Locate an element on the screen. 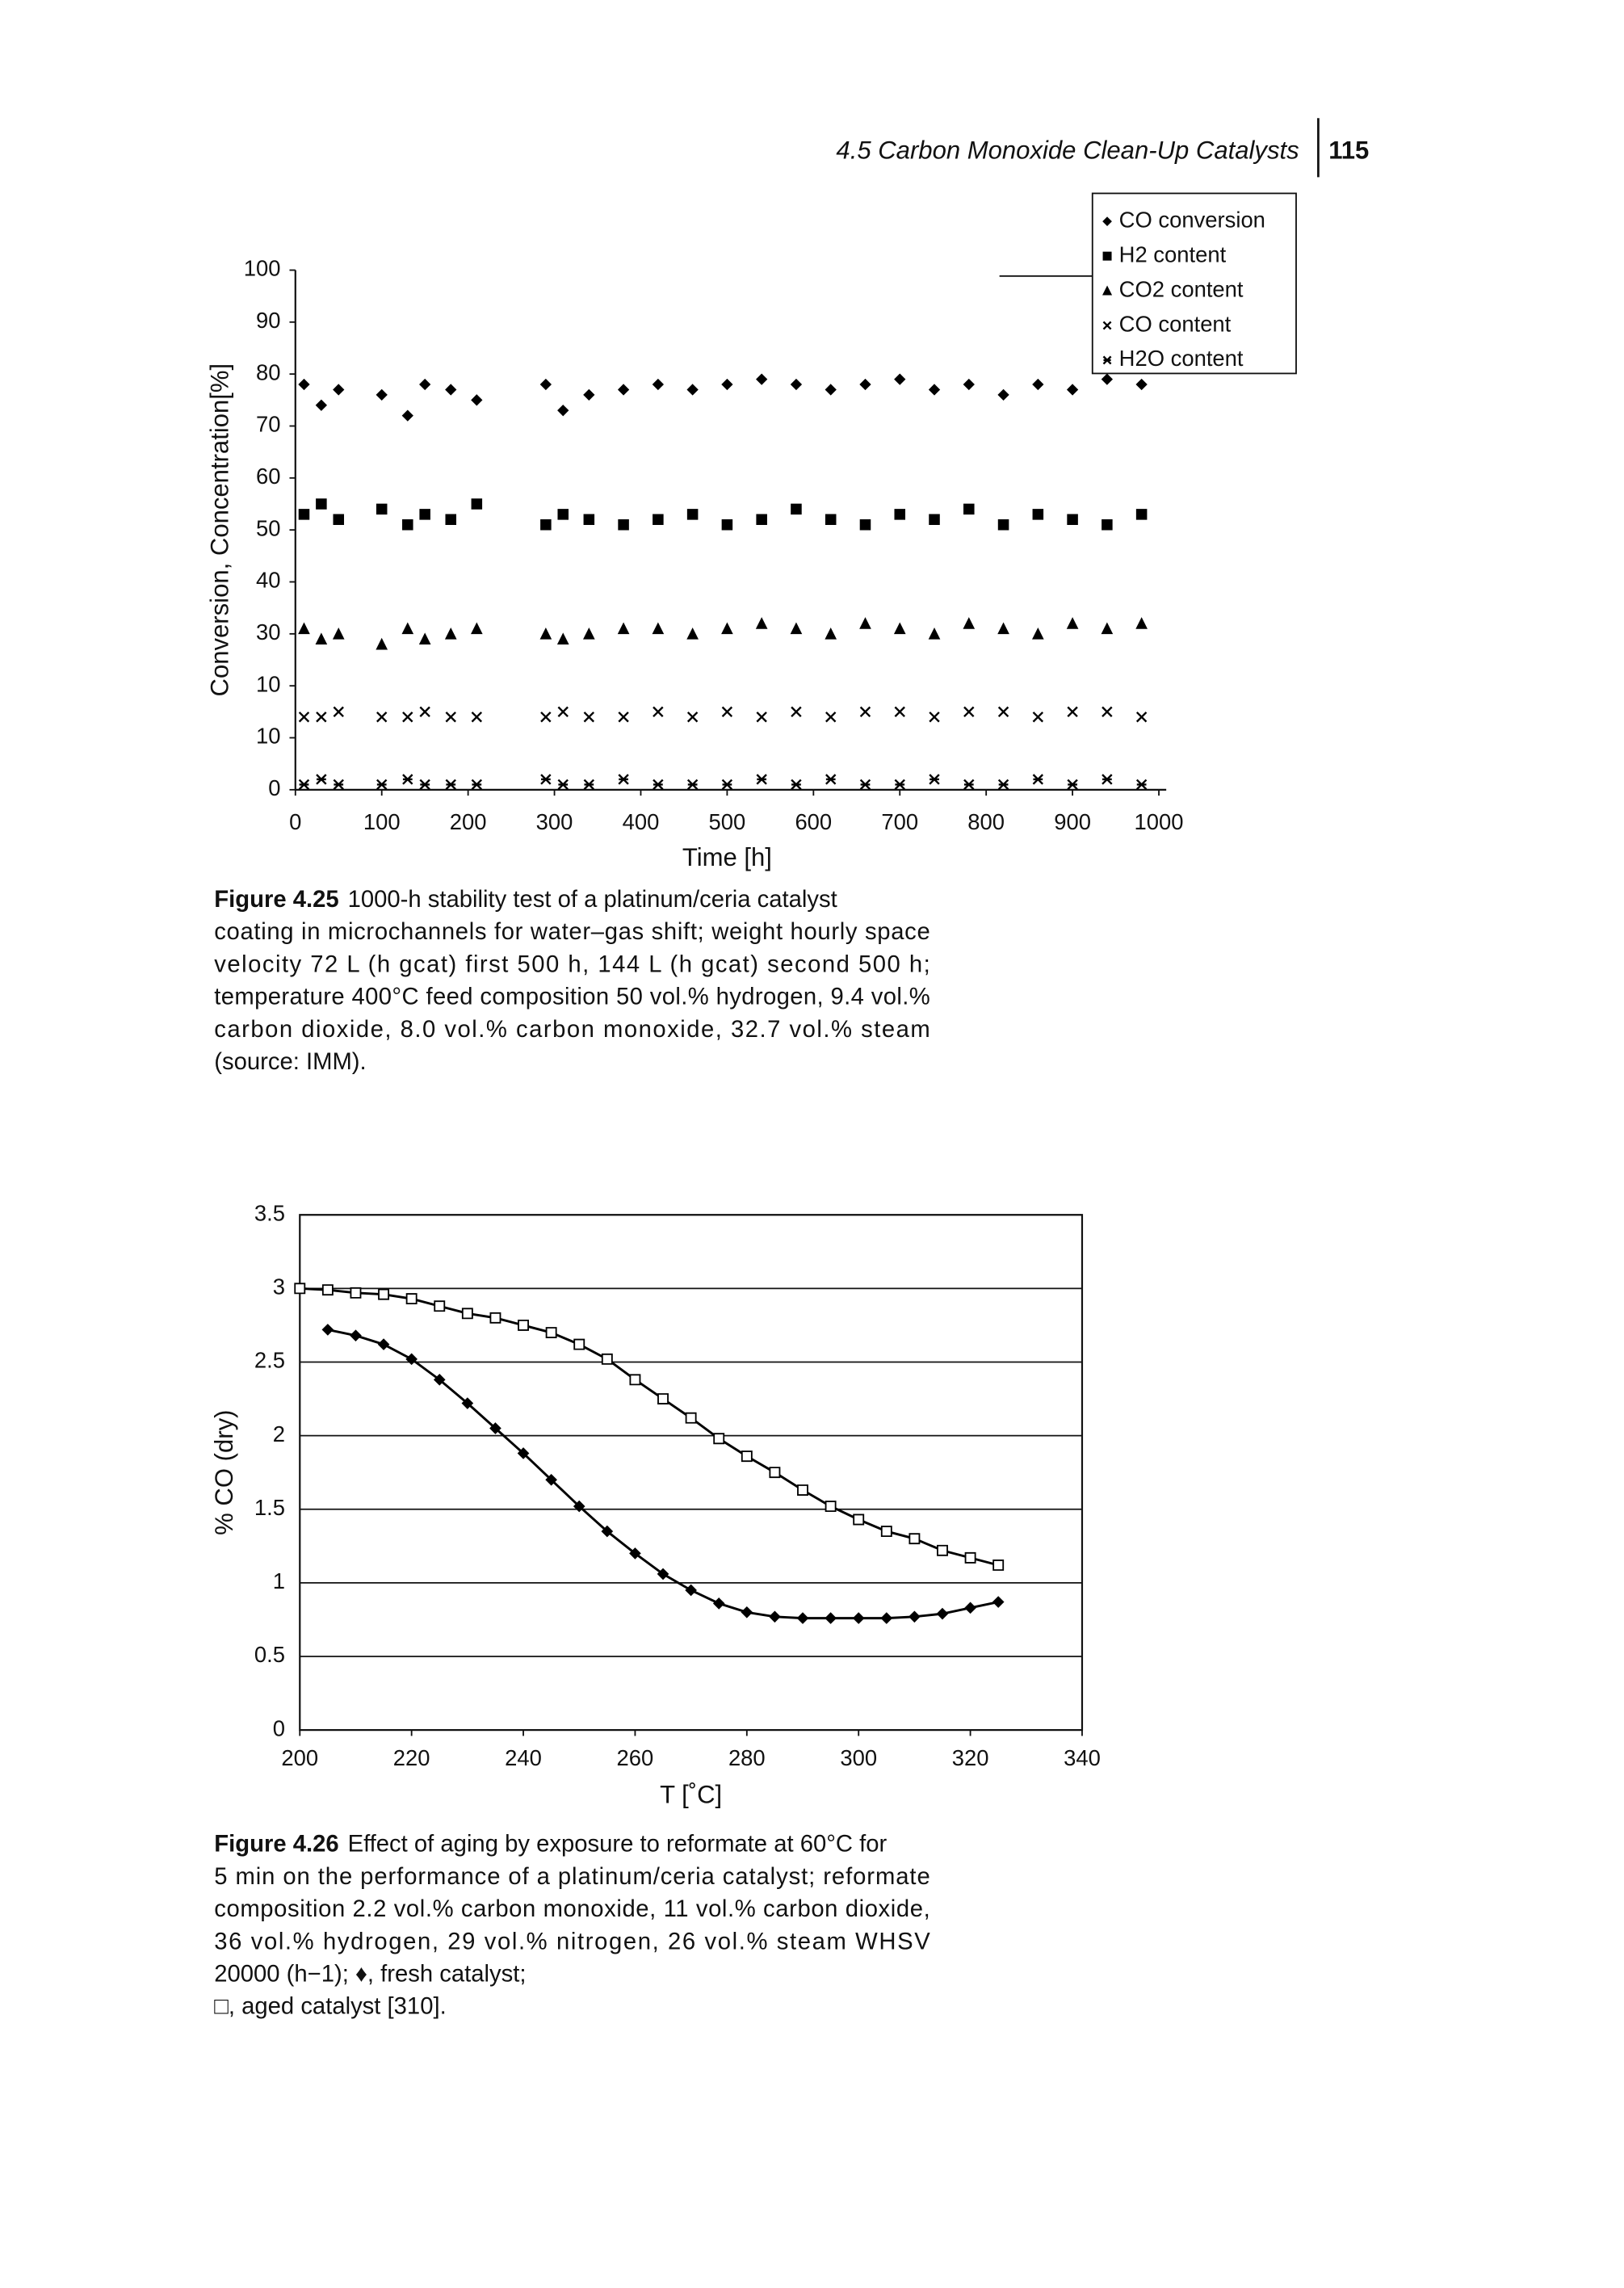 The width and height of the screenshot is (1624, 2288). legend-label: H2O content is located at coordinates (1181, 358).